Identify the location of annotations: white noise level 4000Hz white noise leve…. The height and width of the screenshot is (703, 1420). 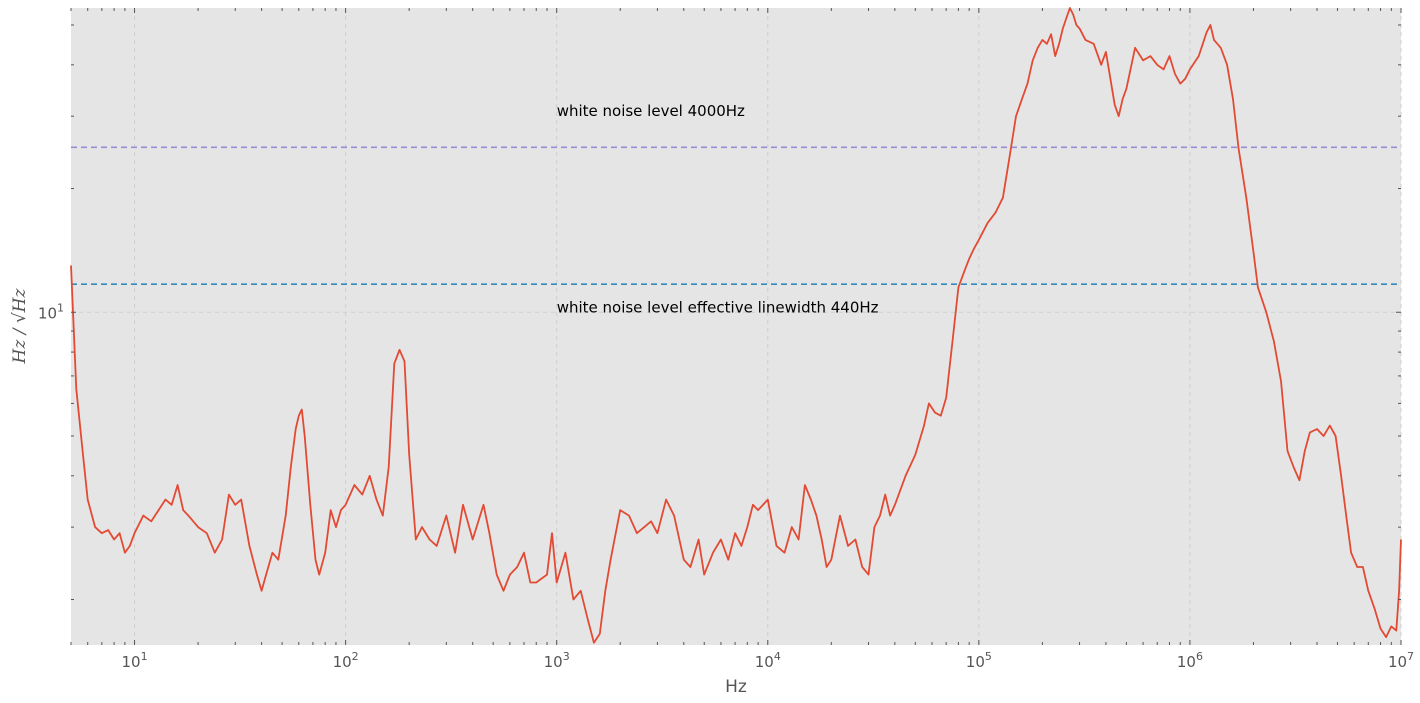
(718, 209).